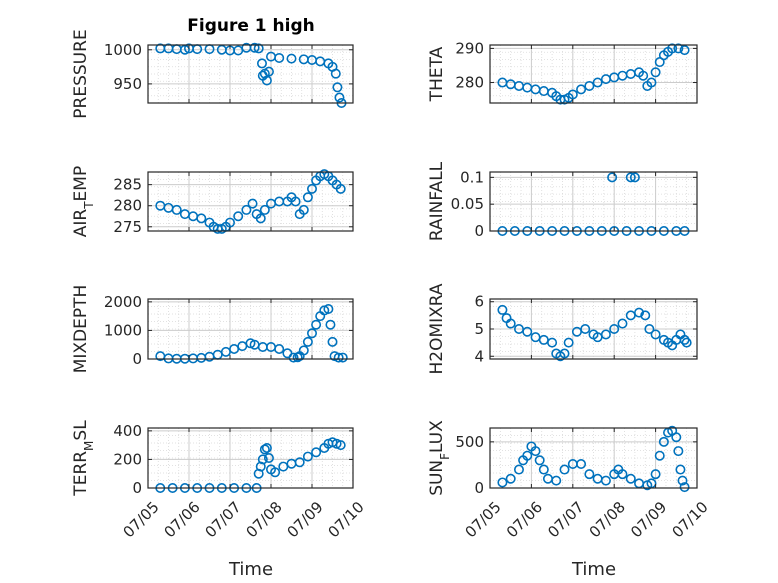 The height and width of the screenshot is (583, 778). I want to click on y-tick-label: 2000, so click(123, 302).